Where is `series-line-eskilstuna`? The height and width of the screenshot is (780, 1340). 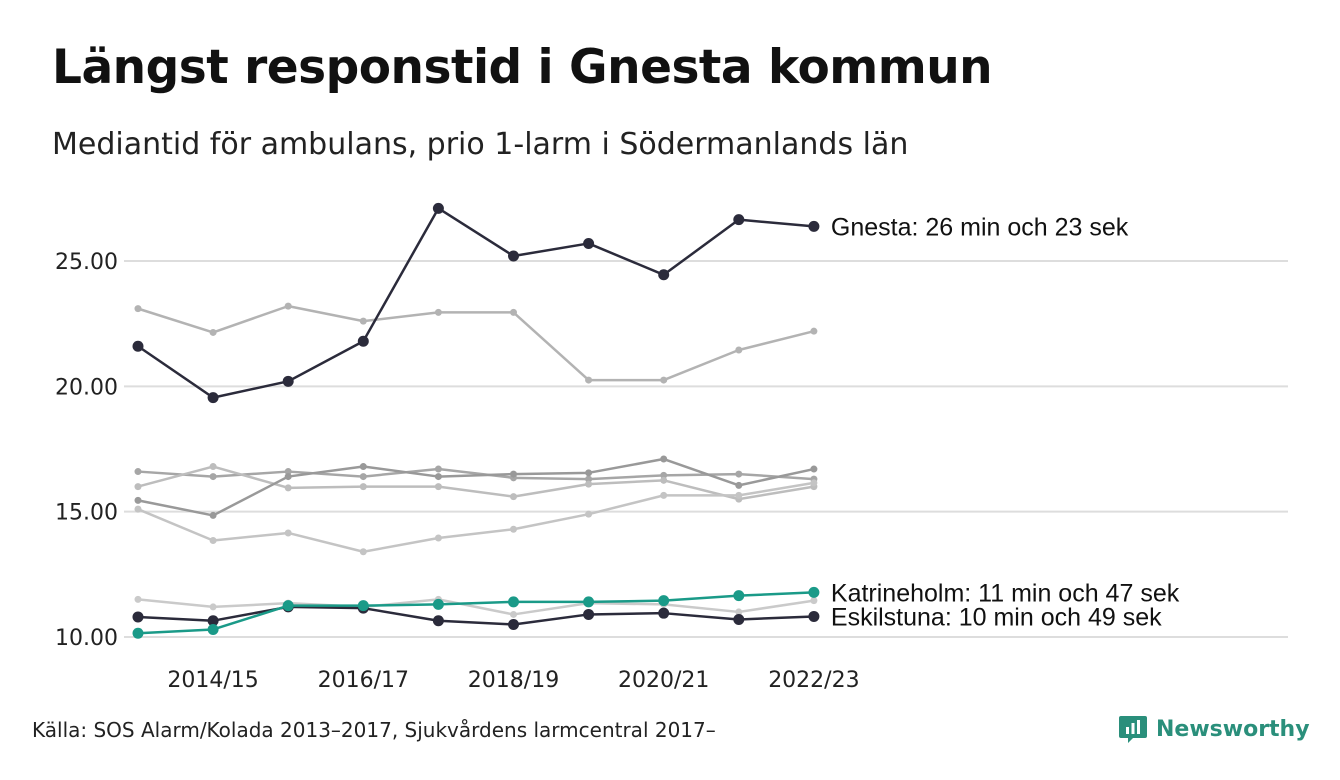
series-line-eskilstuna is located at coordinates (475, 615).